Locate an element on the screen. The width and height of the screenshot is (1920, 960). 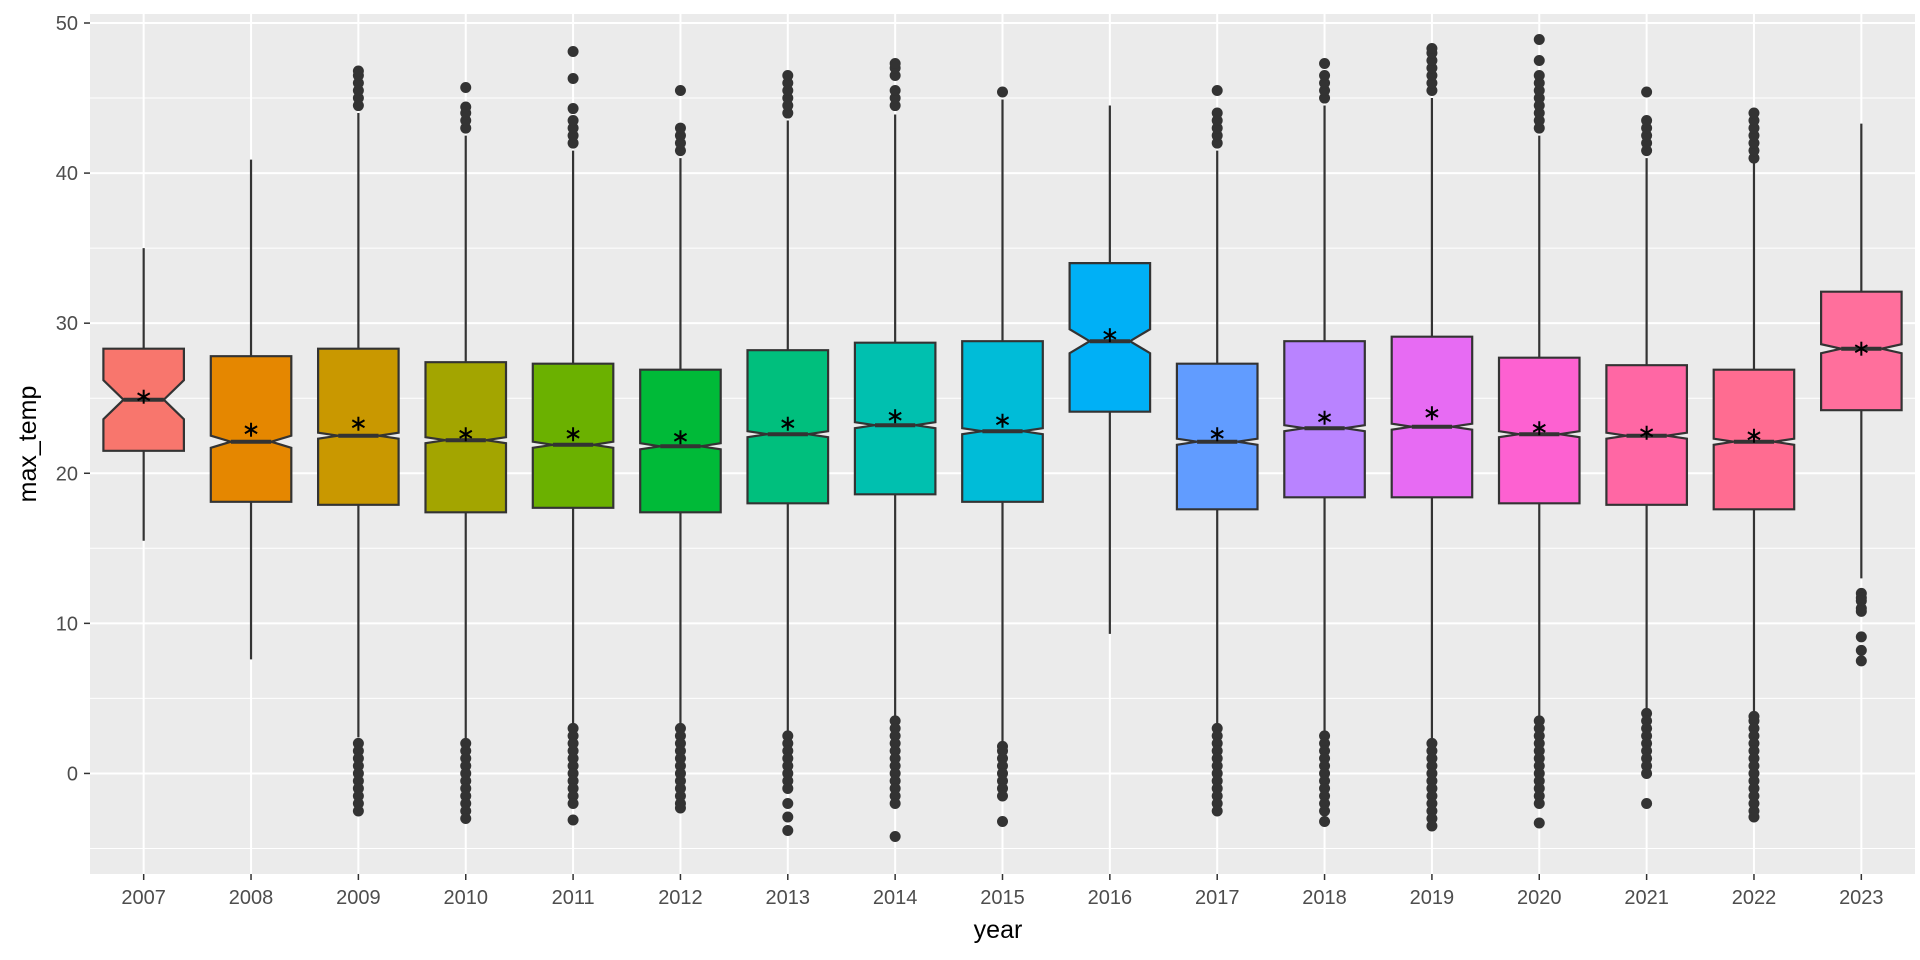
box-group-2010 is located at coordinates (466, 453).